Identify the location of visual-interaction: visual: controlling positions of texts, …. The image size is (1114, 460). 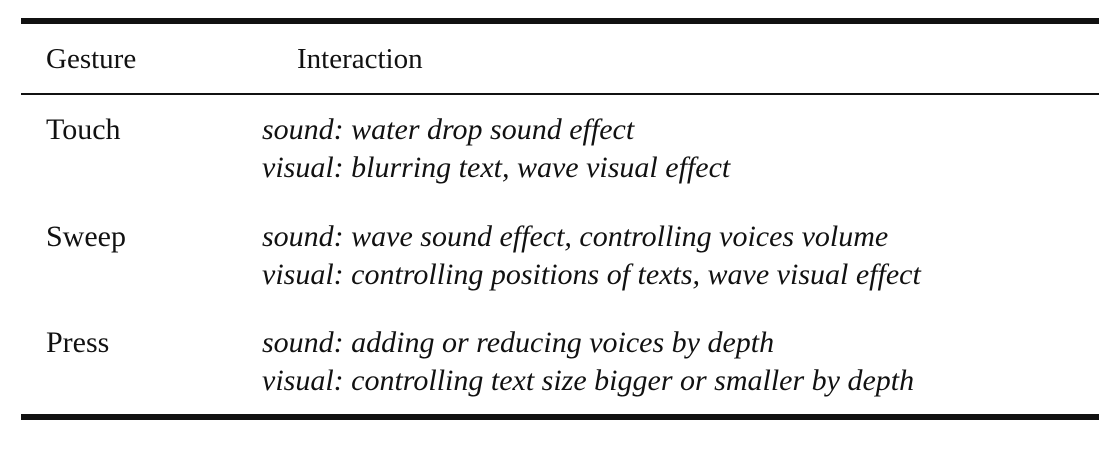
(591, 274).